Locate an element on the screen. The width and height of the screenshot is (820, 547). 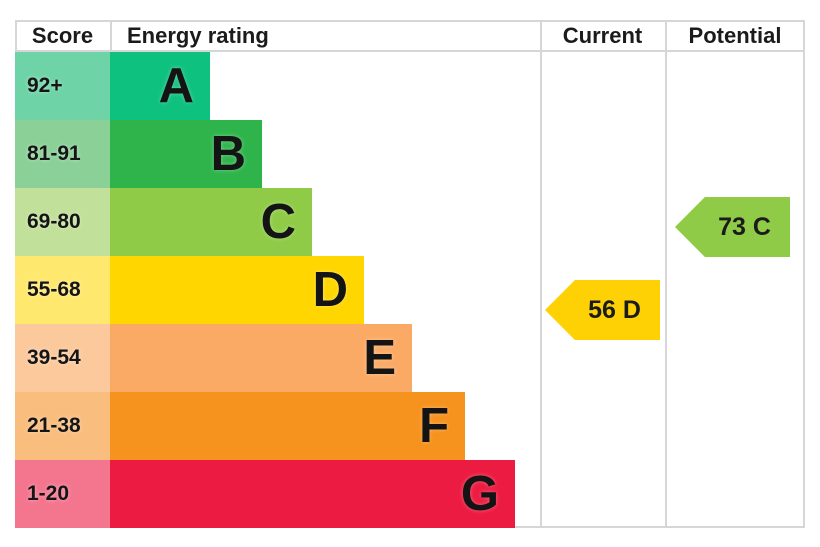
band-row-d: 55-68 D is located at coordinates (410, 290).